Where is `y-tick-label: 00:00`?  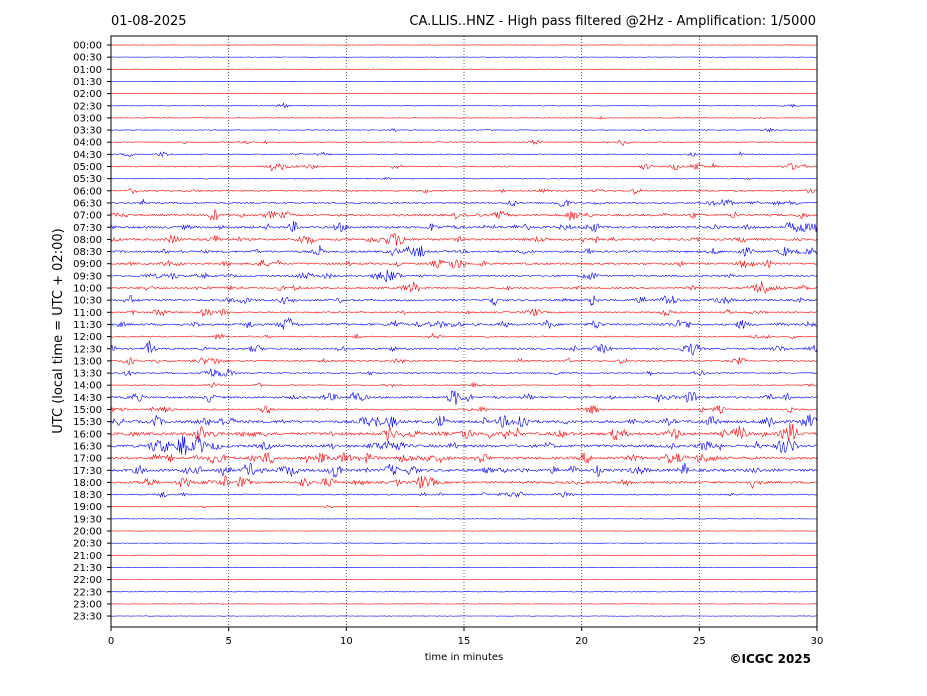
y-tick-label: 00:00 is located at coordinates (87, 46).